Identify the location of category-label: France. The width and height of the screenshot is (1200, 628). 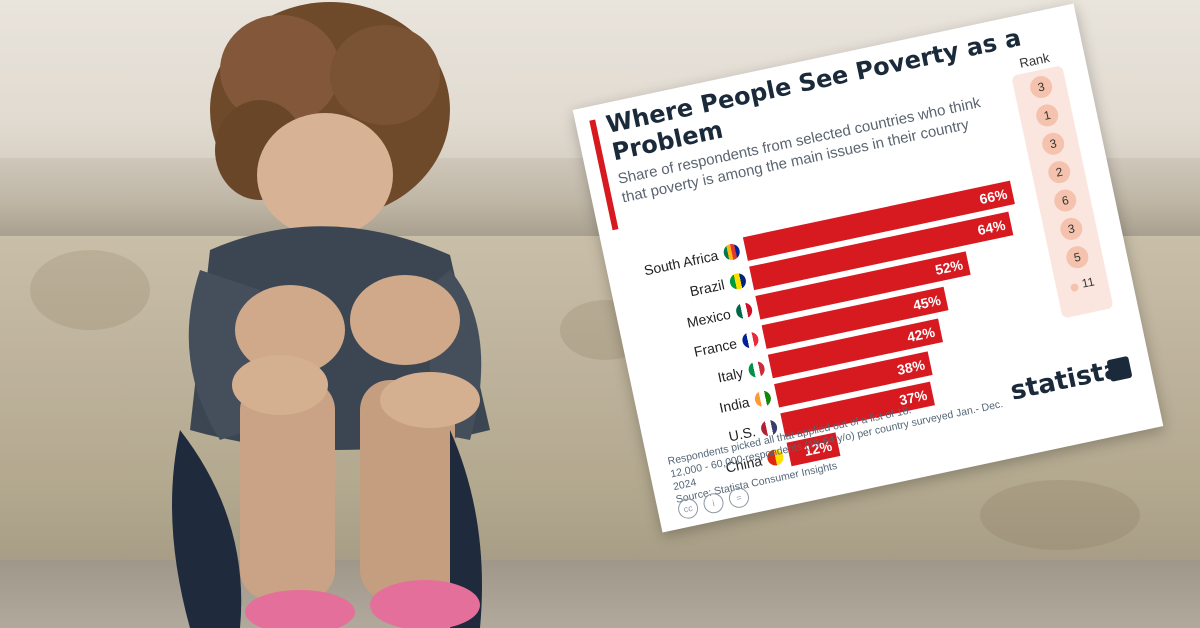
(715, 347).